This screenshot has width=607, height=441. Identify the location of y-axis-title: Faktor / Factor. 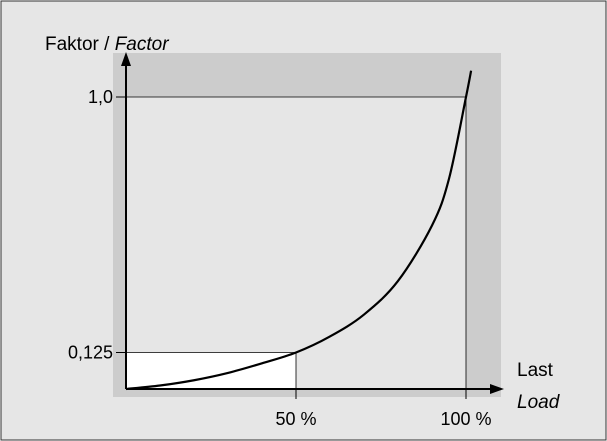
(107, 44).